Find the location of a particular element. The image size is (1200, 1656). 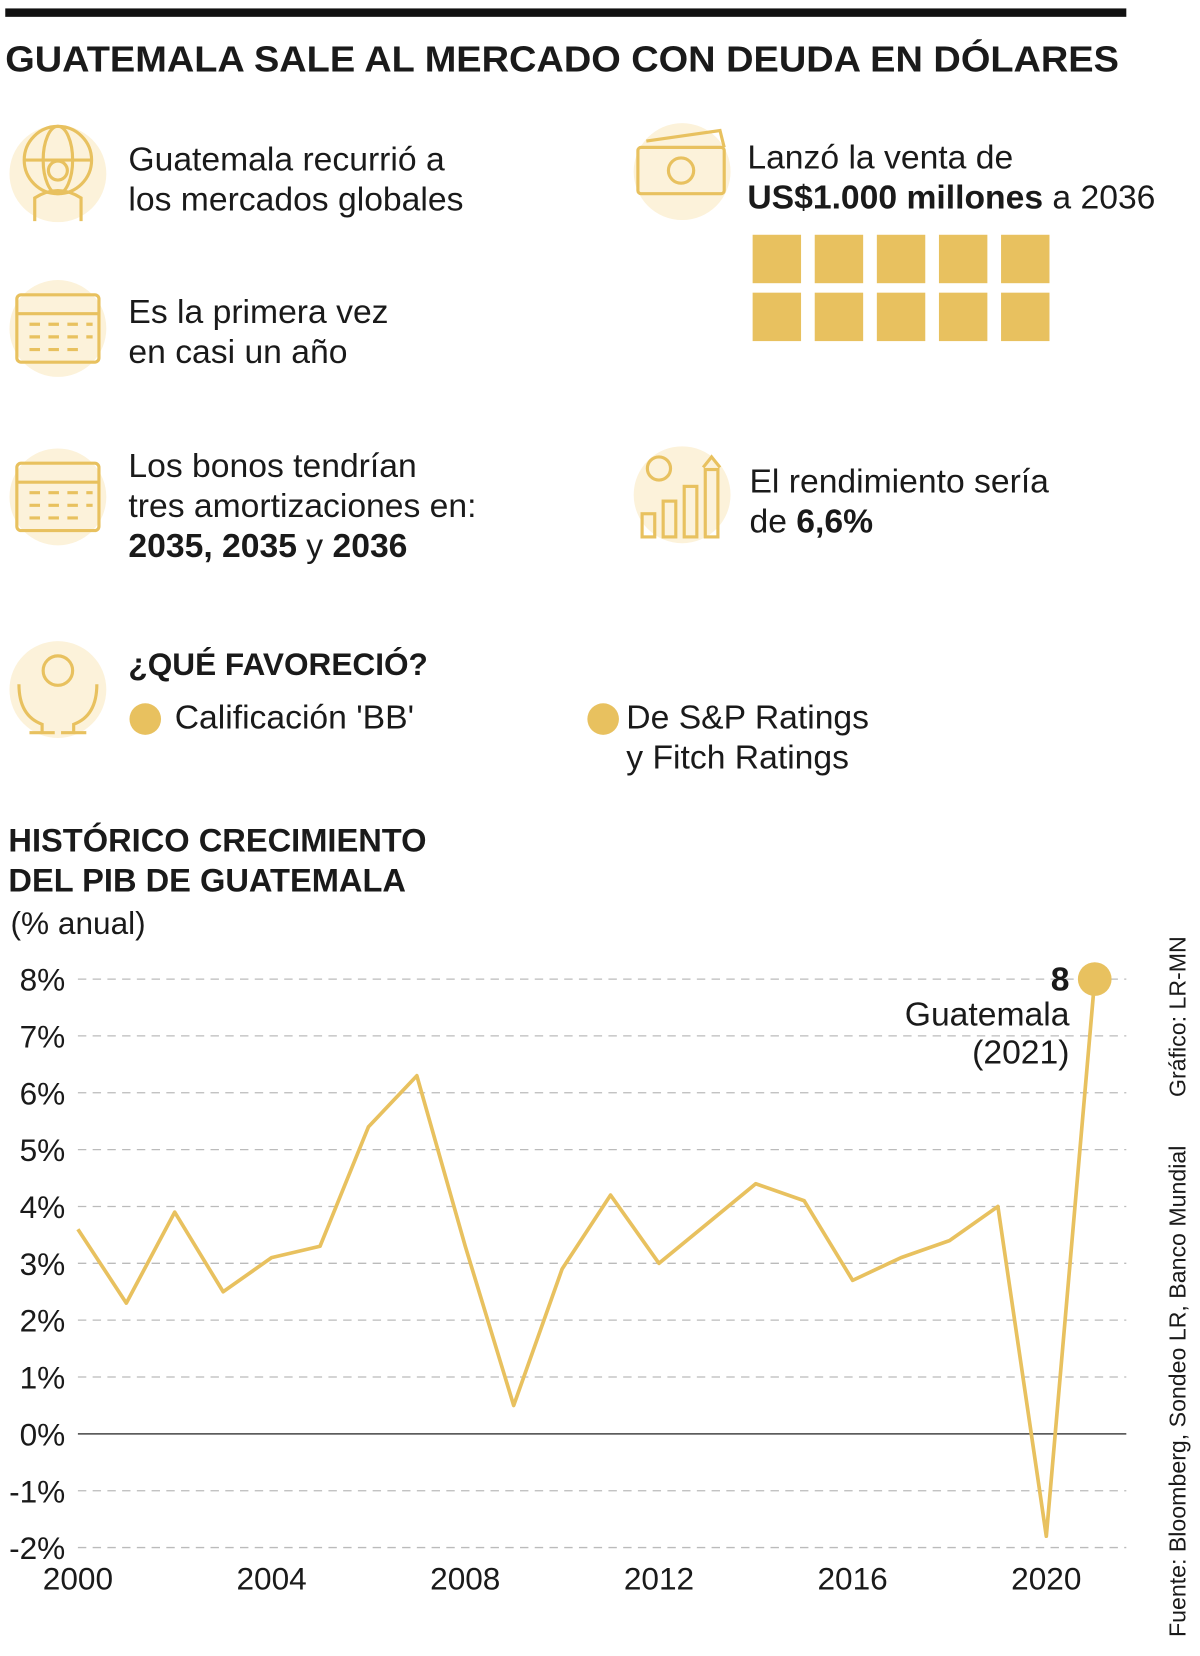

chart-title: HISTÓRICO CRECIMIENTO is located at coordinates (217, 840).